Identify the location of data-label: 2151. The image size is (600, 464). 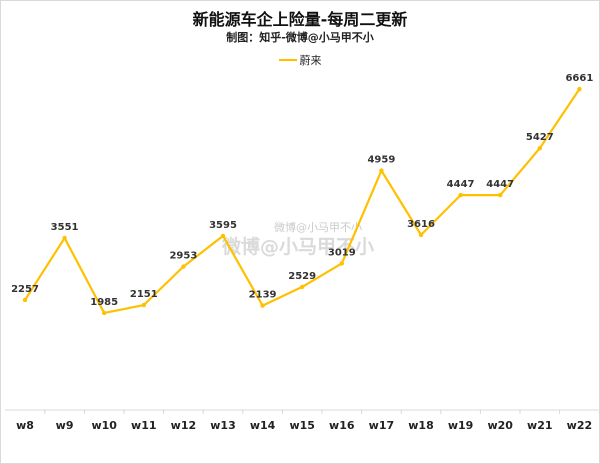
(144, 294).